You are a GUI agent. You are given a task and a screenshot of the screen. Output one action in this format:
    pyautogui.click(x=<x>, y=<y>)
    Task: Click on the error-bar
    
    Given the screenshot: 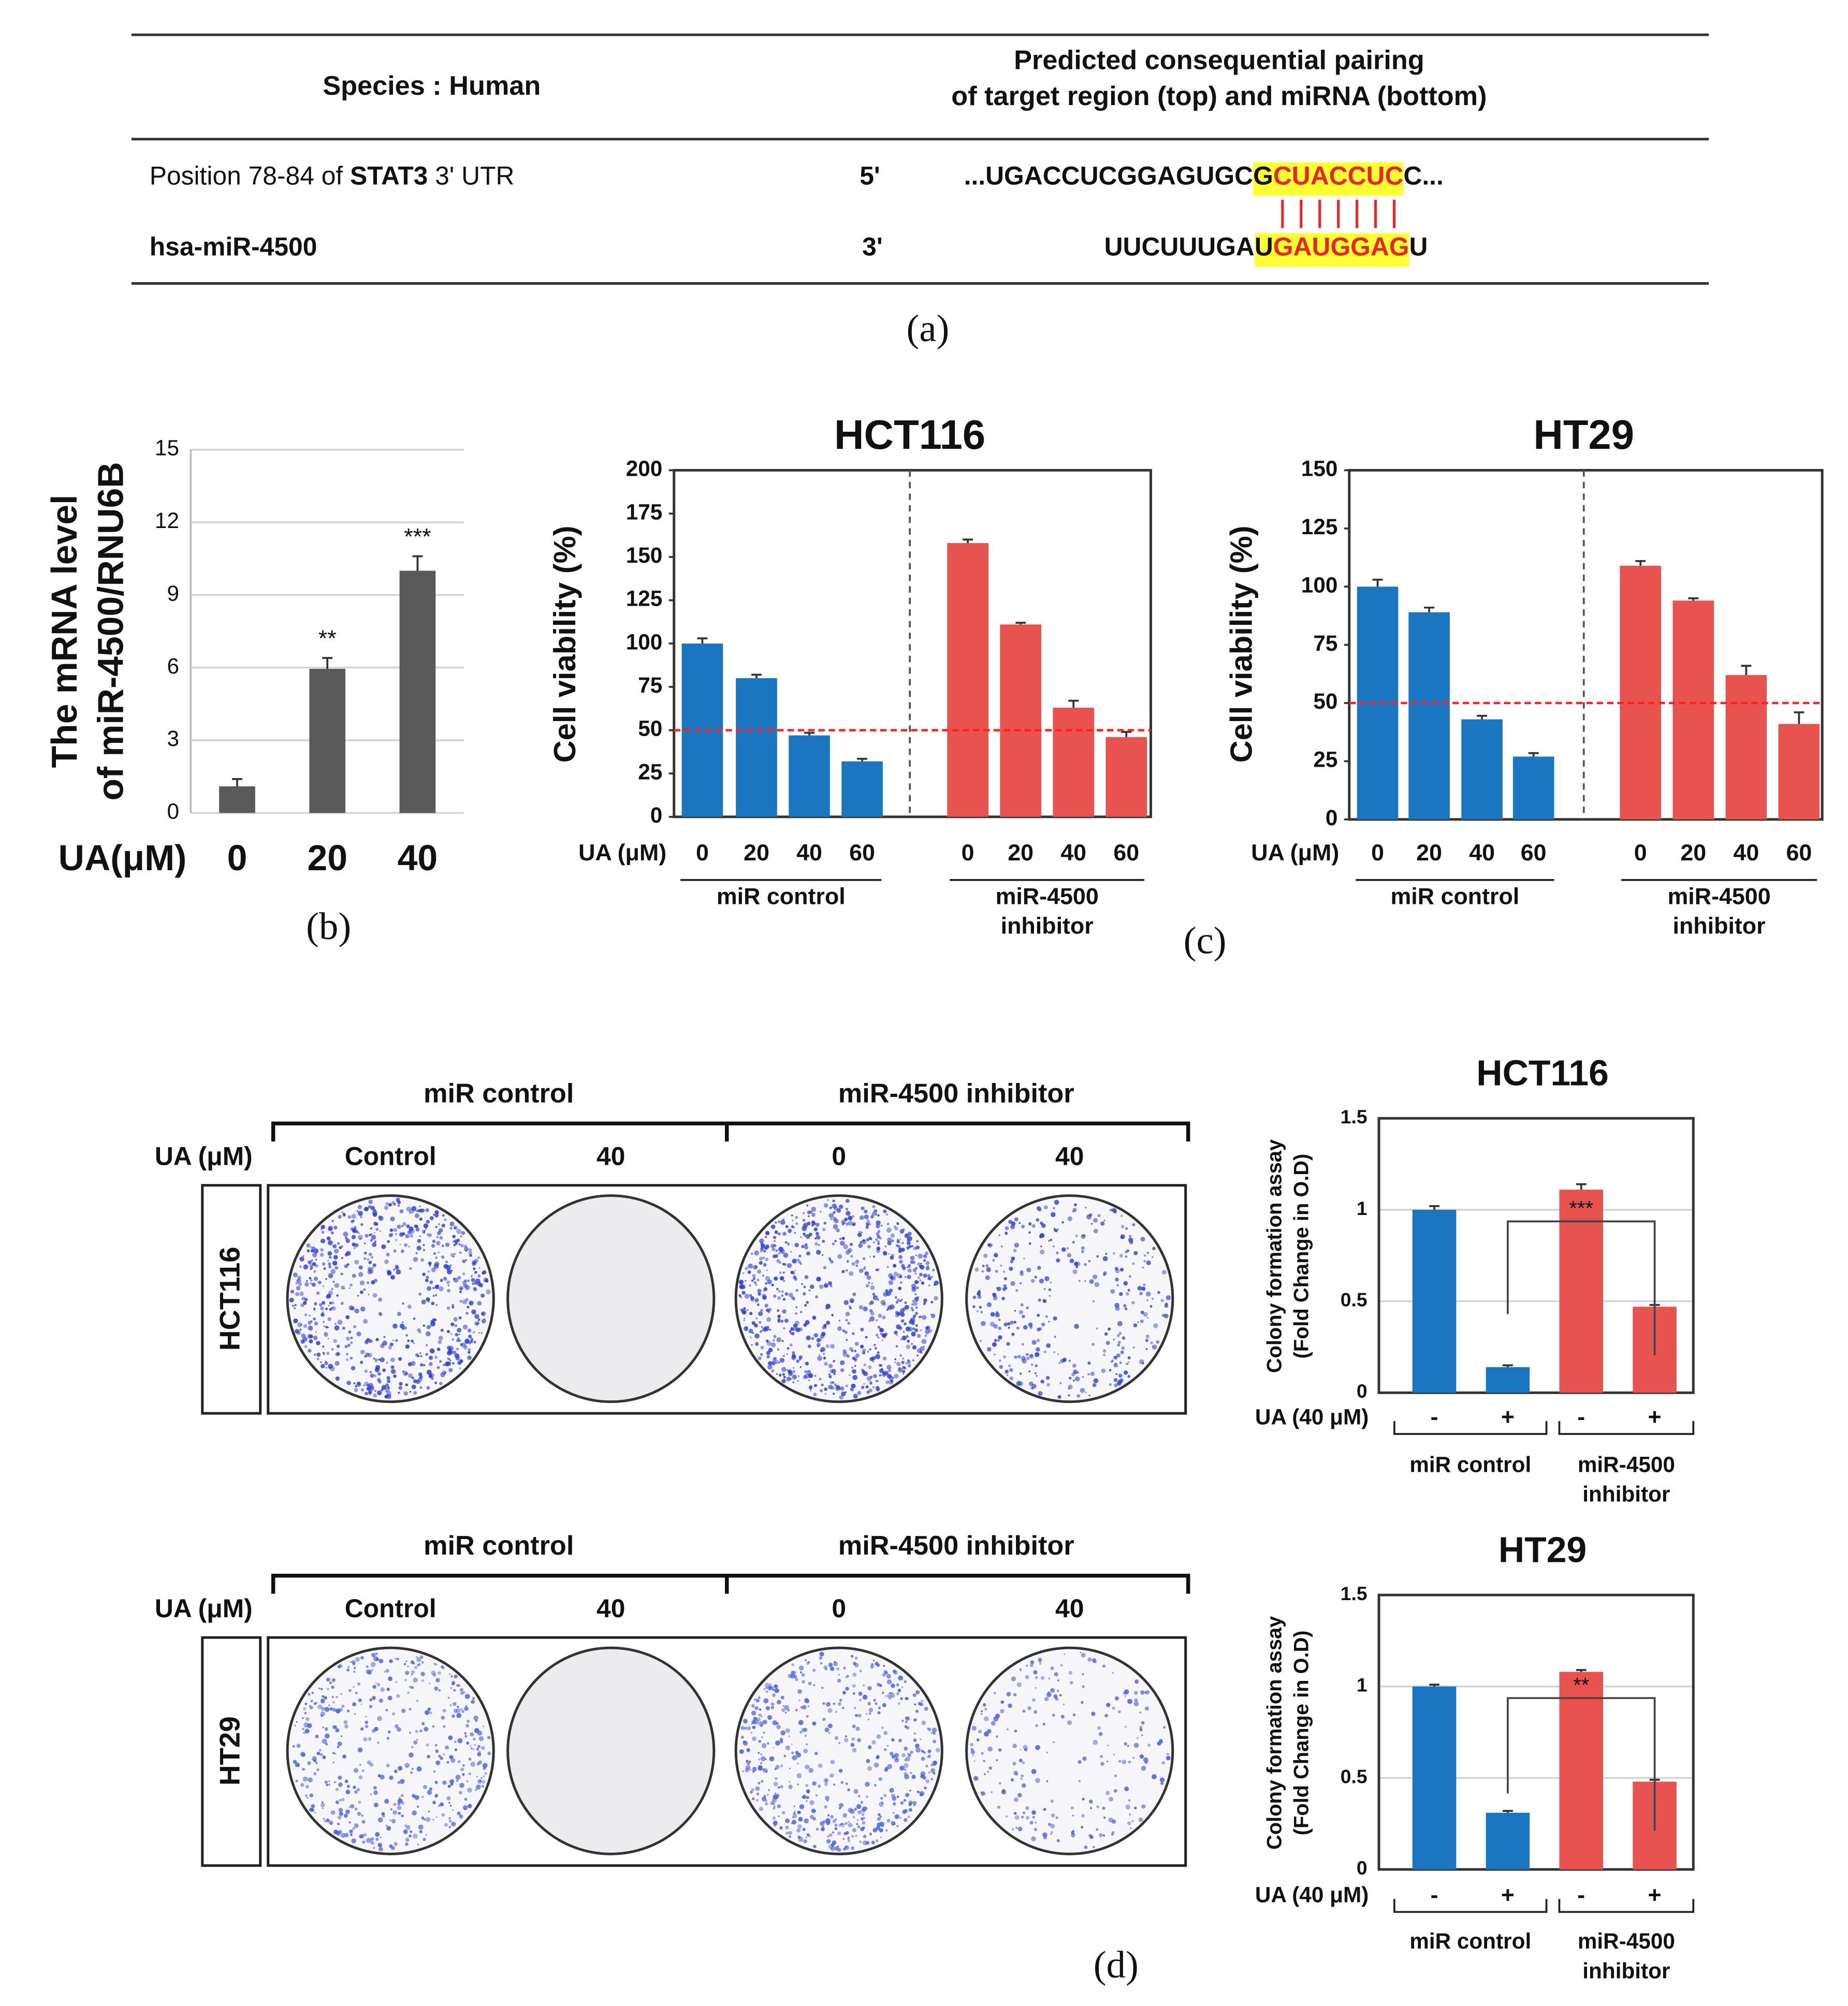 What is the action you would take?
    pyautogui.click(x=968, y=540)
    